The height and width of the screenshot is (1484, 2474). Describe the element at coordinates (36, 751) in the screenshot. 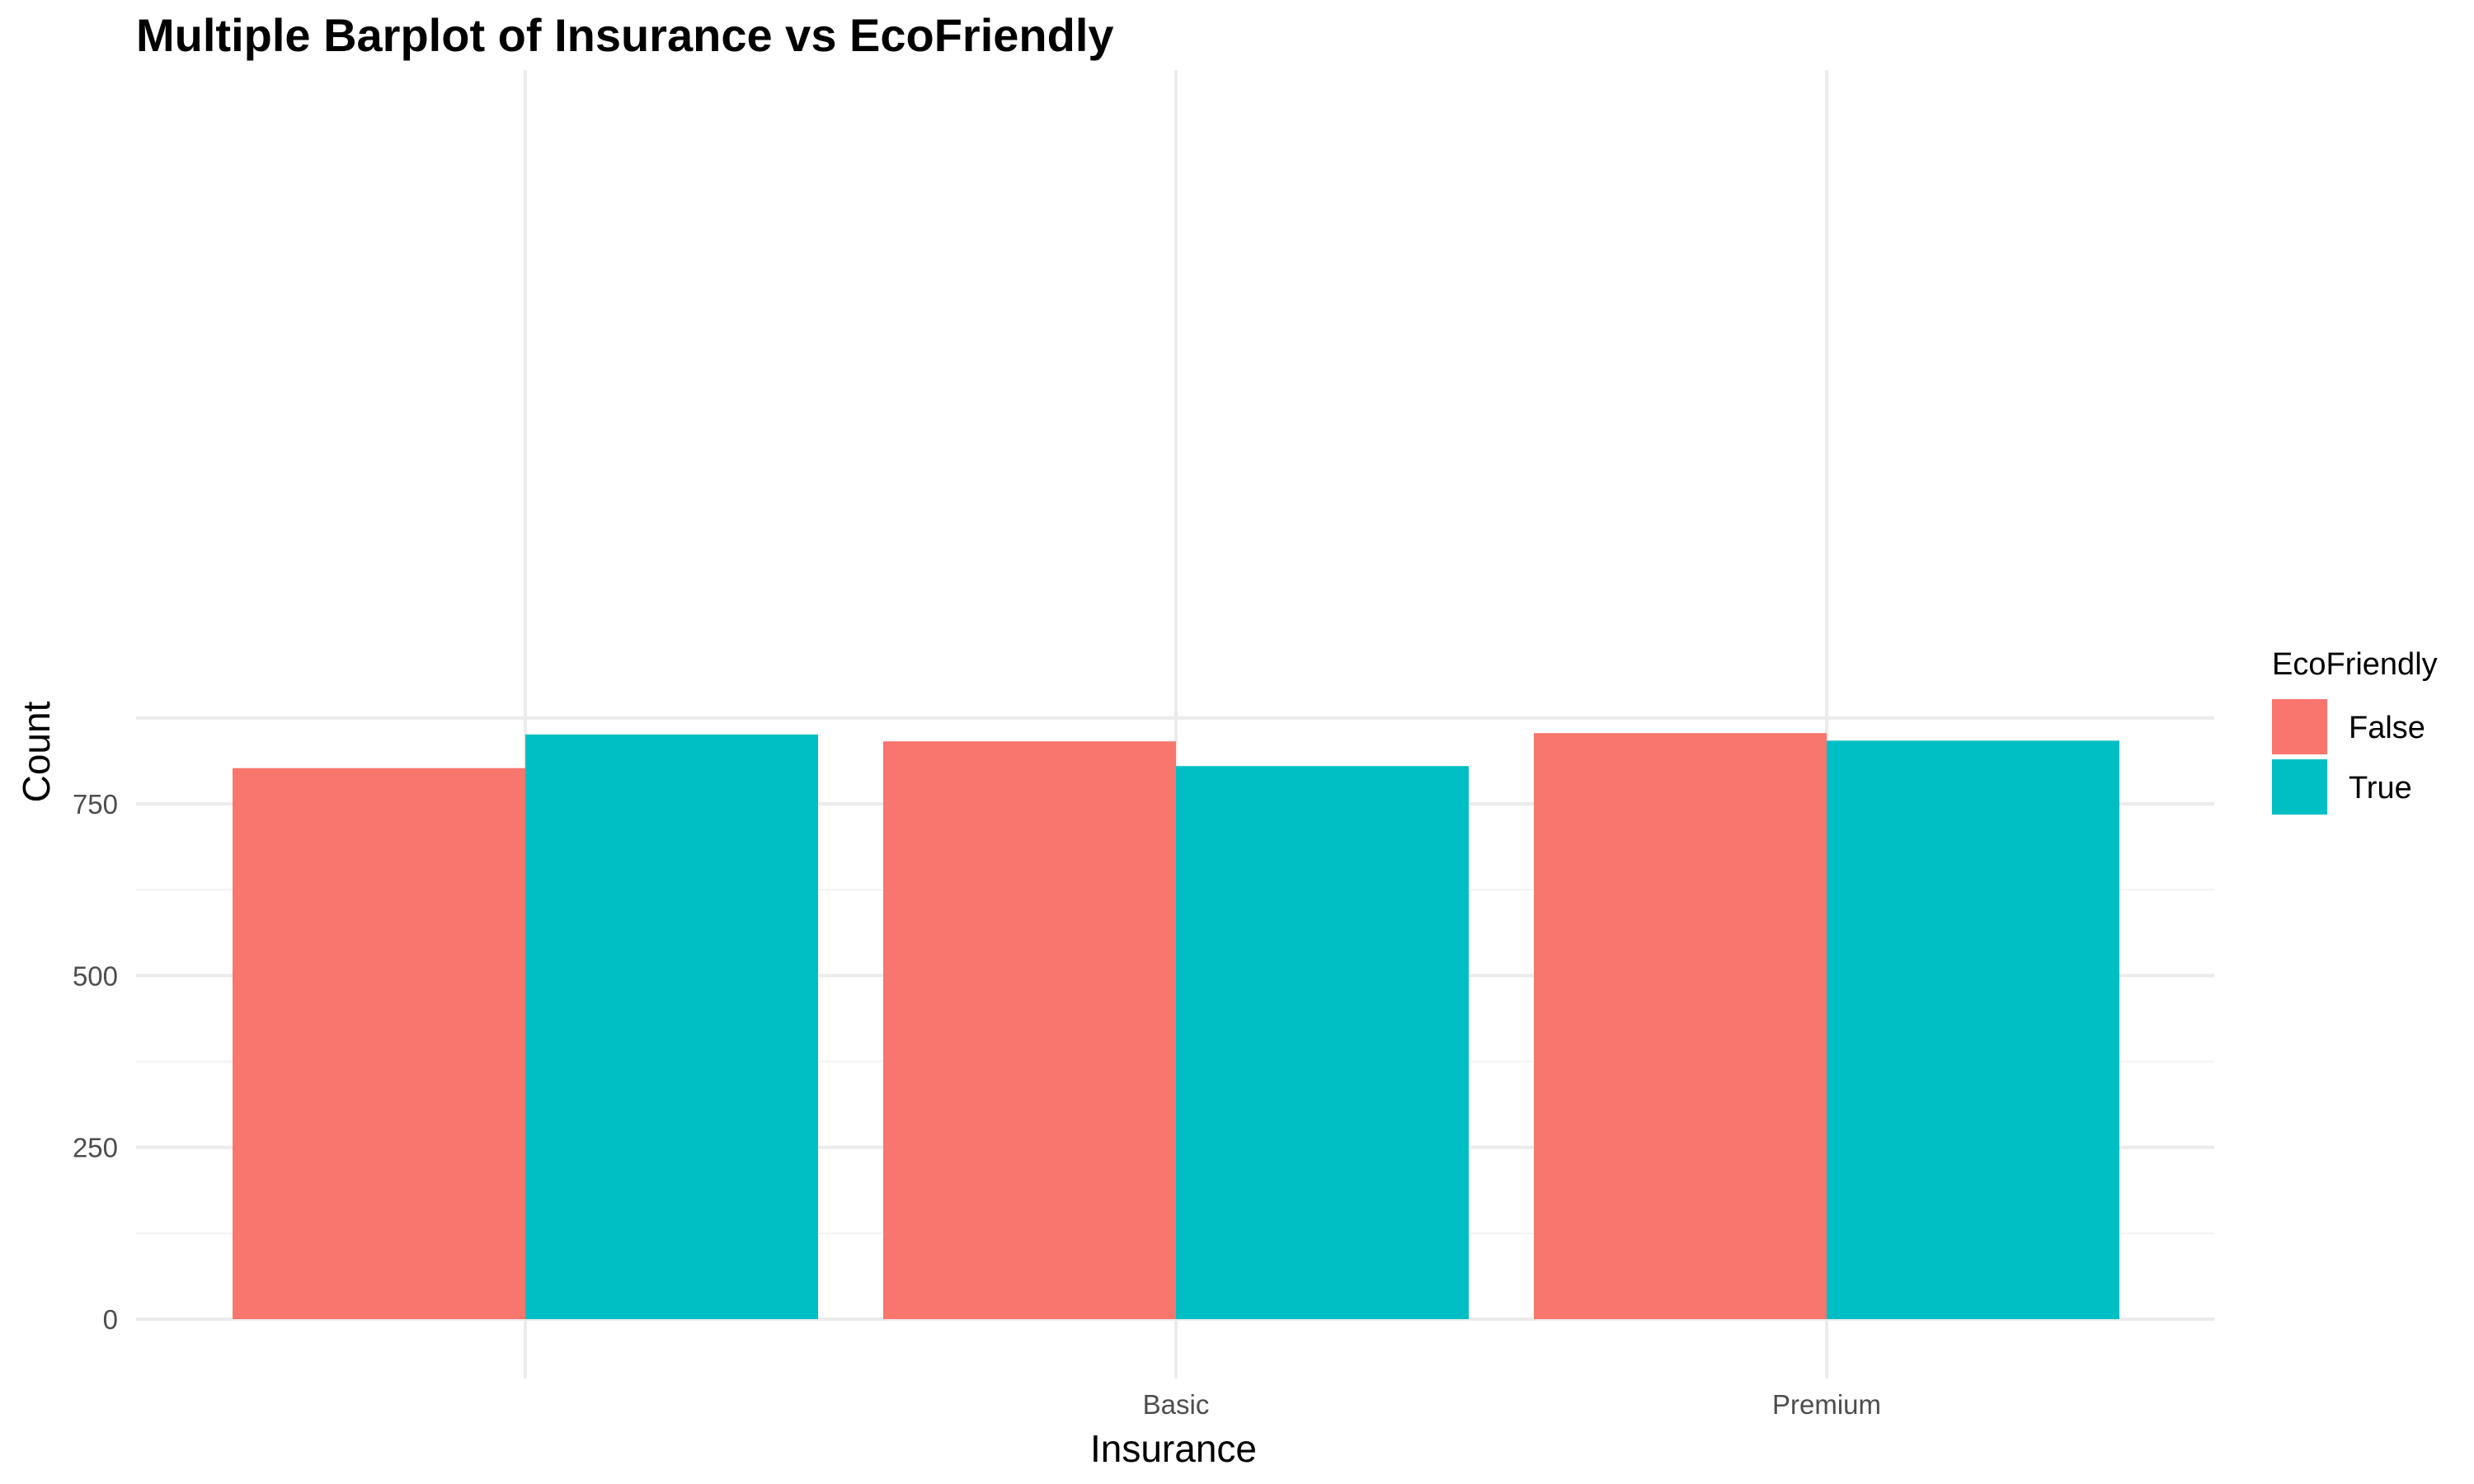

I see `y-axis-title: Count` at that location.